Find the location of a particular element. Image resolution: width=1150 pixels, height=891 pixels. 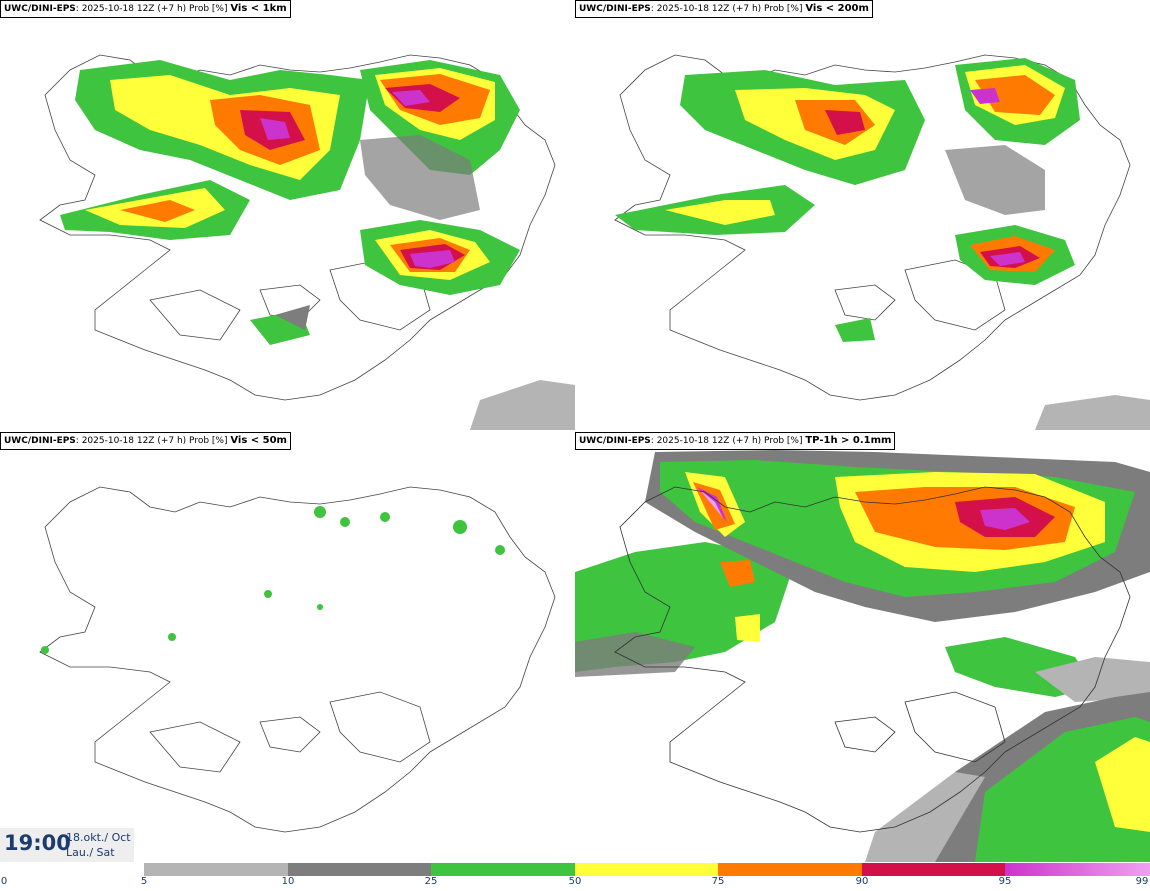

colorbar-tick: 25 is located at coordinates (431, 881).